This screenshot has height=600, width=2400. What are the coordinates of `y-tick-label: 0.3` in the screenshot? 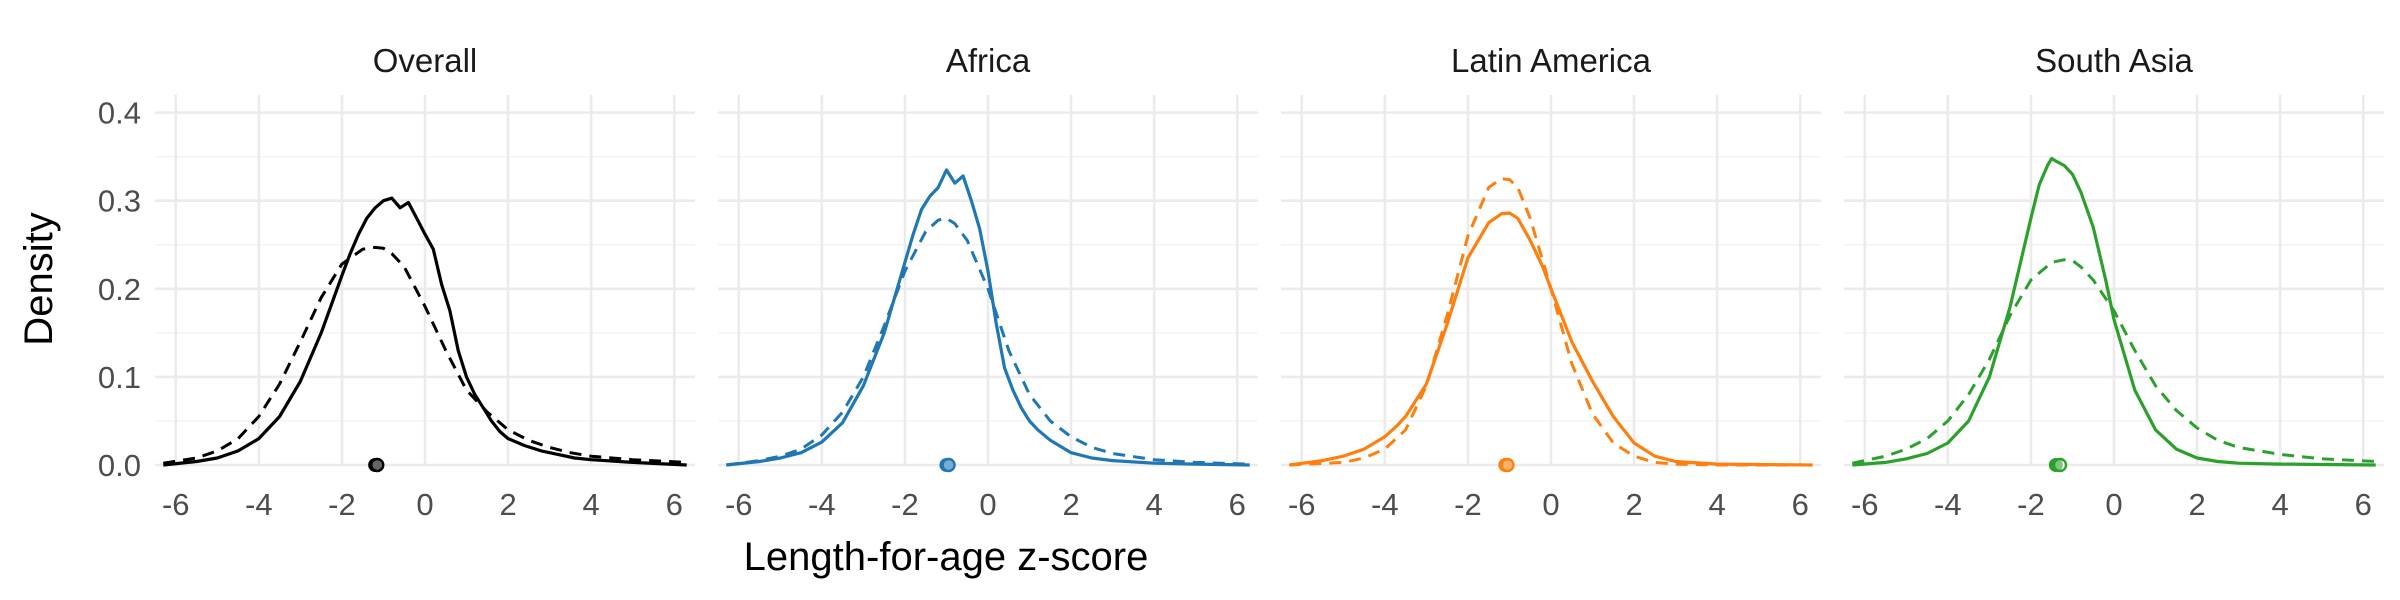 It's located at (119, 201).